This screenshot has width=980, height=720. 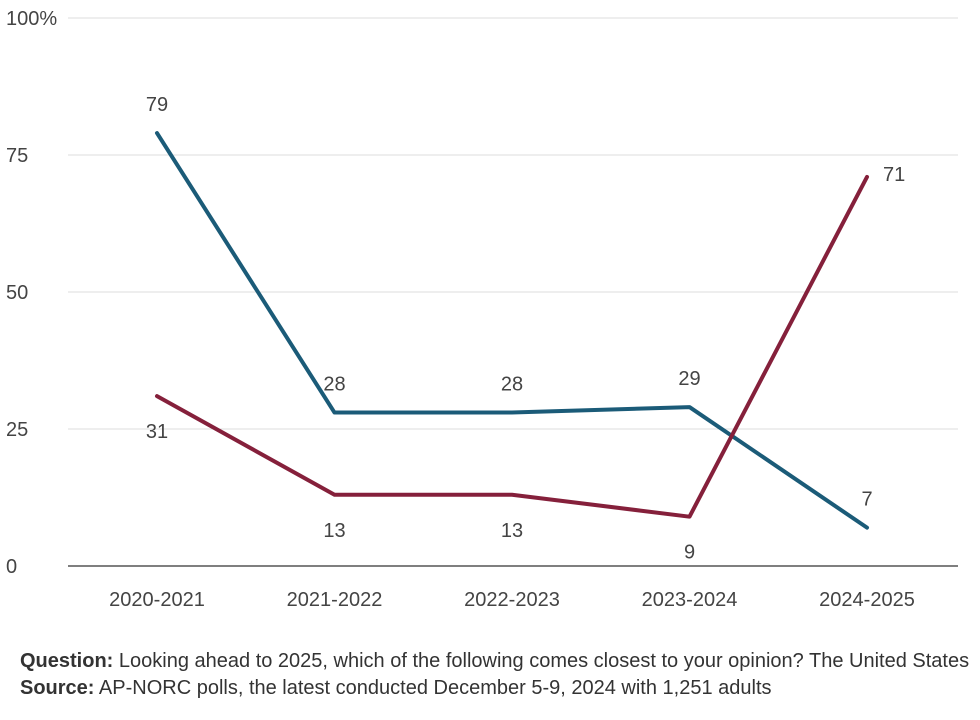 What do you see at coordinates (894, 175) in the screenshot?
I see `data-label: 71` at bounding box center [894, 175].